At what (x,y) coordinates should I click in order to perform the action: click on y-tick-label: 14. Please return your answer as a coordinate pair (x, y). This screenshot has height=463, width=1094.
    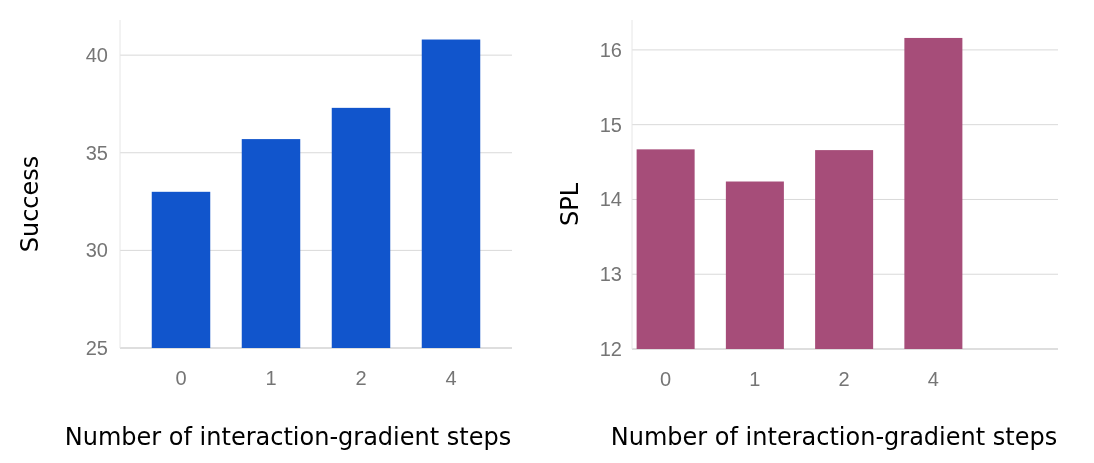
    Looking at the image, I should click on (610, 199).